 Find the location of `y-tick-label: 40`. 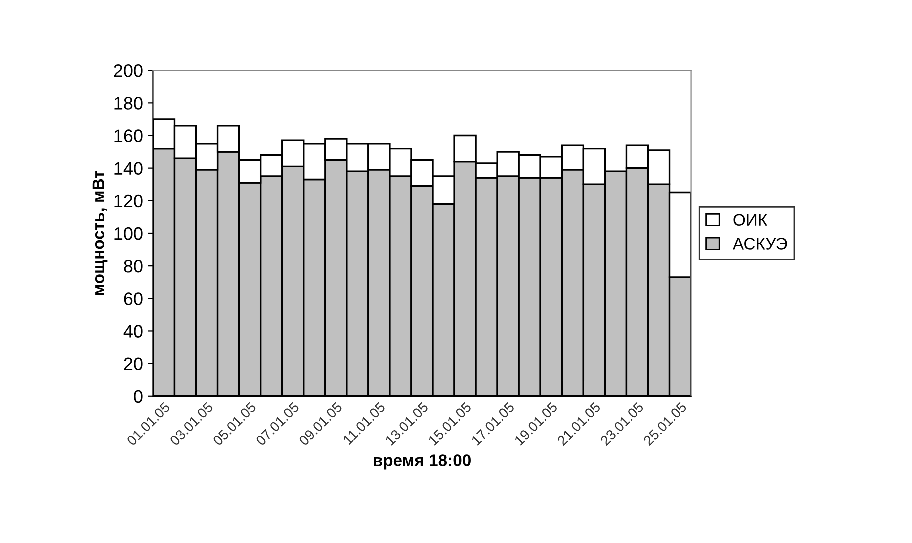

y-tick-label: 40 is located at coordinates (133, 331).